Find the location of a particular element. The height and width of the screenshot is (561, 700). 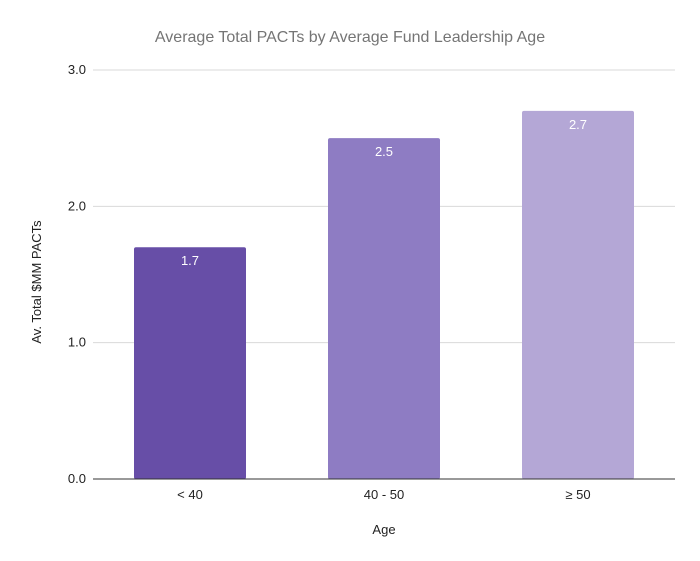

y-tick-label: 2.0 is located at coordinates (77, 205).